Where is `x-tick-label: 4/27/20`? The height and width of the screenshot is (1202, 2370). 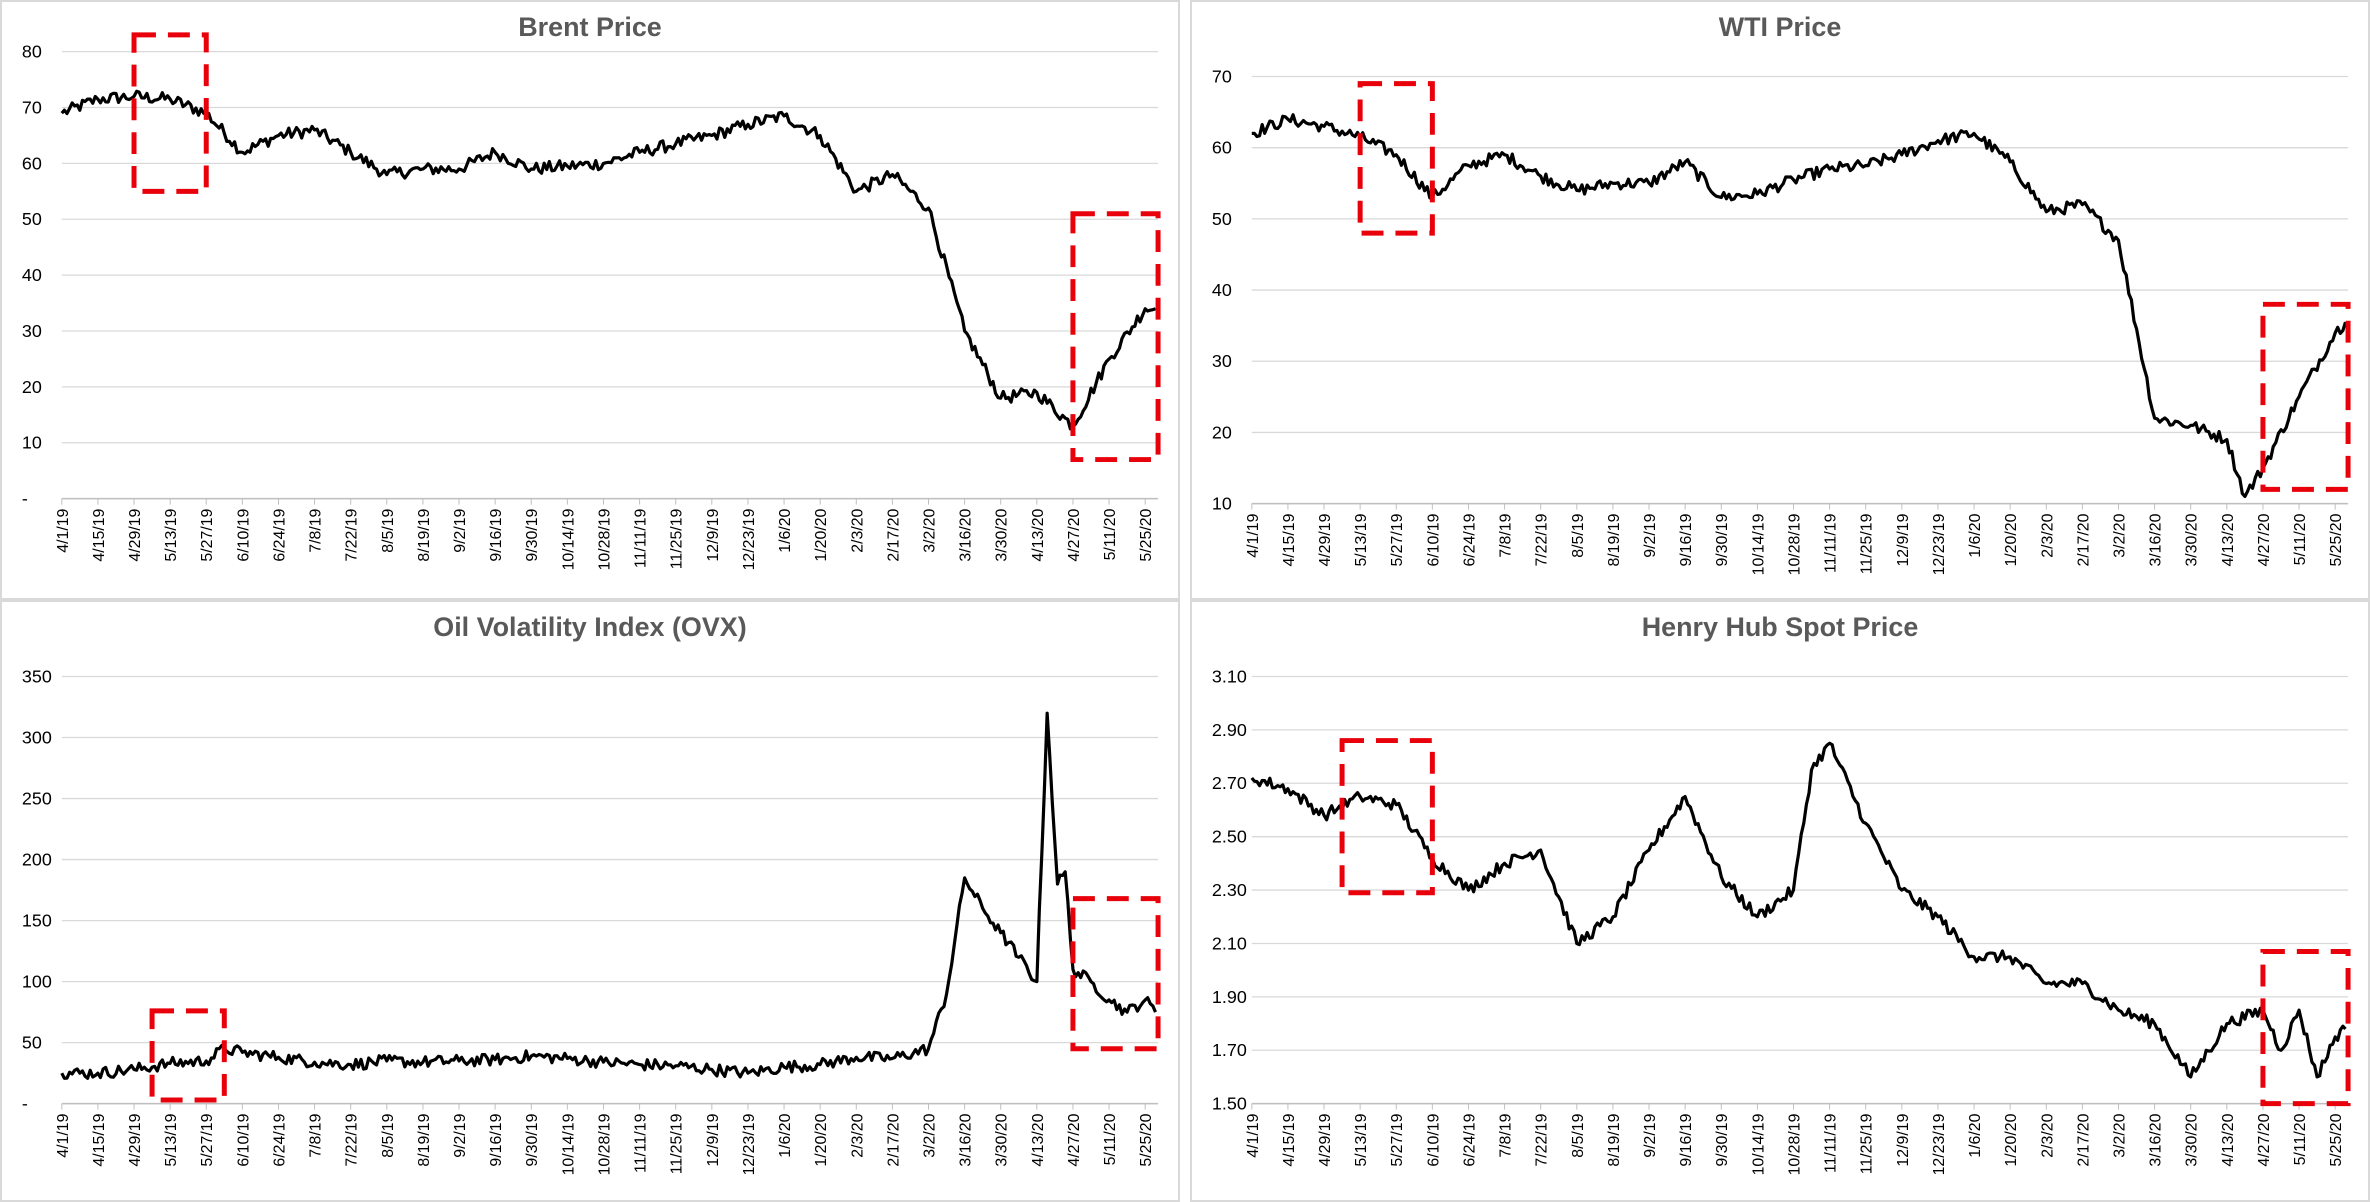
x-tick-label: 4/27/20 is located at coordinates (1074, 534).